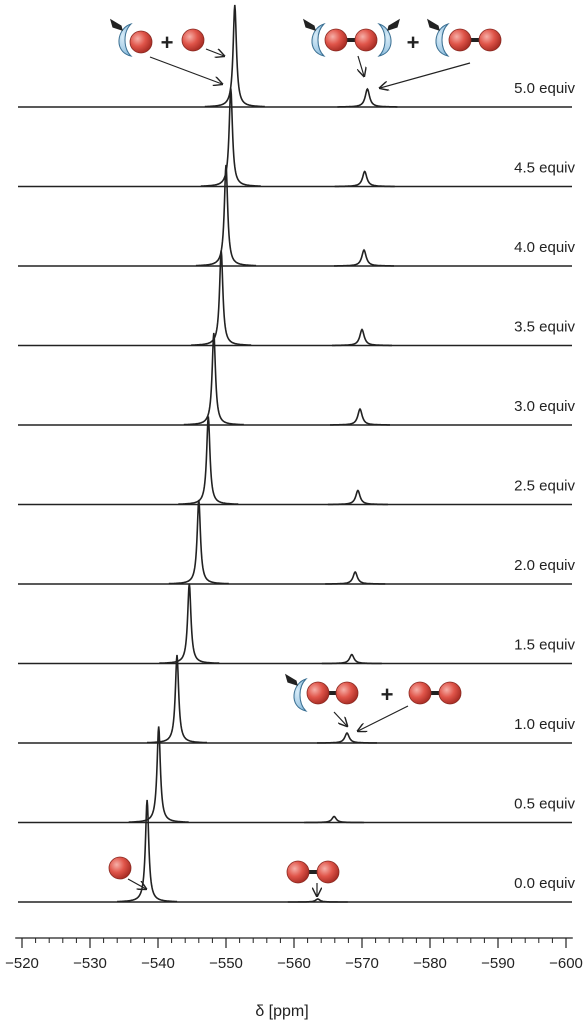 The image size is (583, 1024). I want to click on x-tick-label: −540, so click(158, 963).